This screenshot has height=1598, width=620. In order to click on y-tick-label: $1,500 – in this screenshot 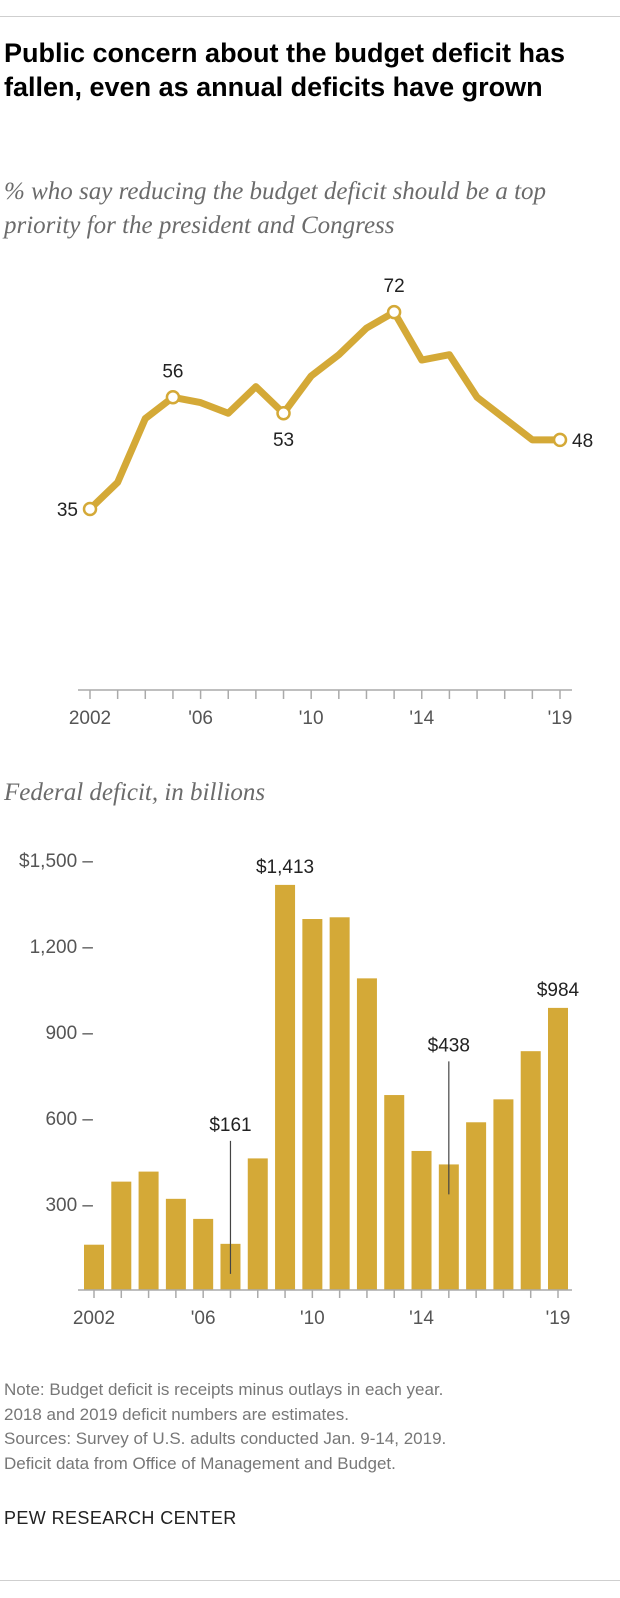, I will do `click(56, 861)`.